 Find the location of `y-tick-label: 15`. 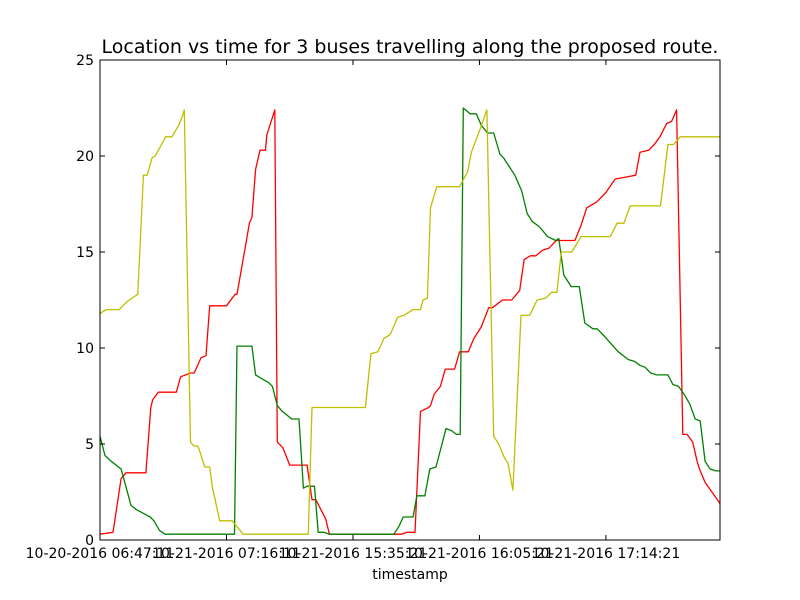

y-tick-label: 15 is located at coordinates (85, 253).